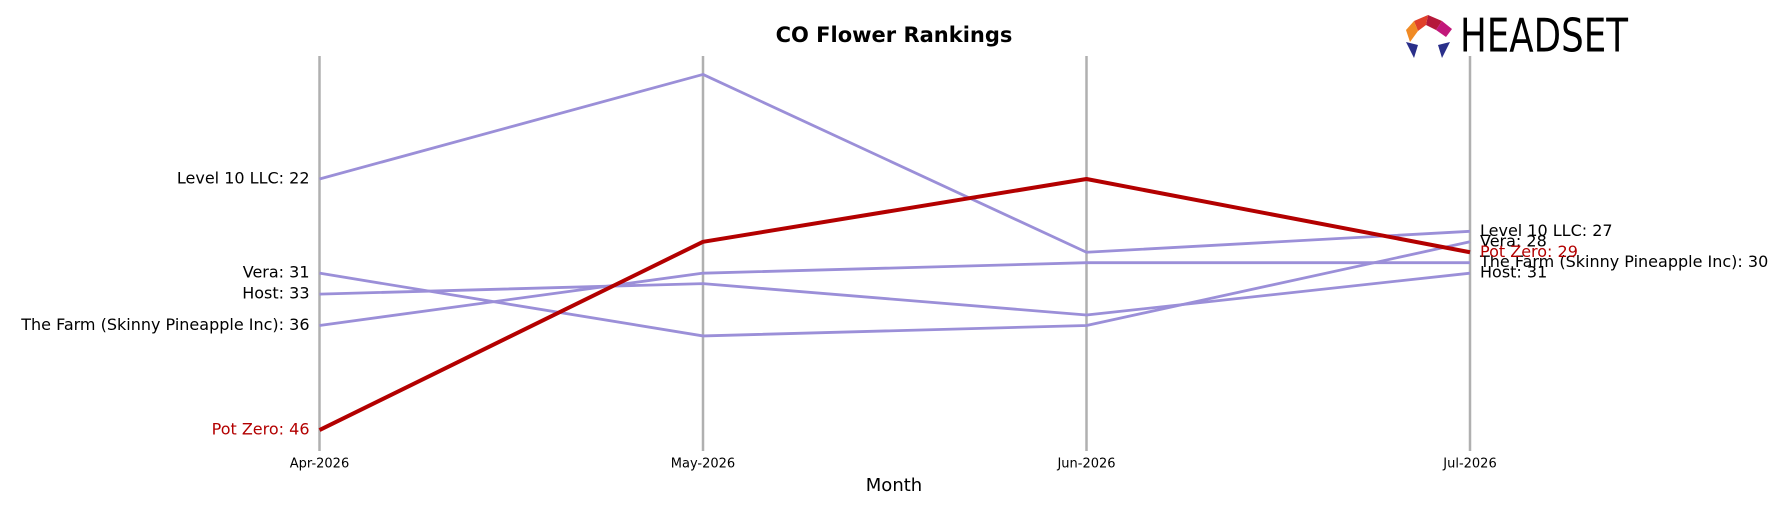 The width and height of the screenshot is (1789, 506). Describe the element at coordinates (276, 272) in the screenshot. I see `start-label: Vera: 31` at that location.